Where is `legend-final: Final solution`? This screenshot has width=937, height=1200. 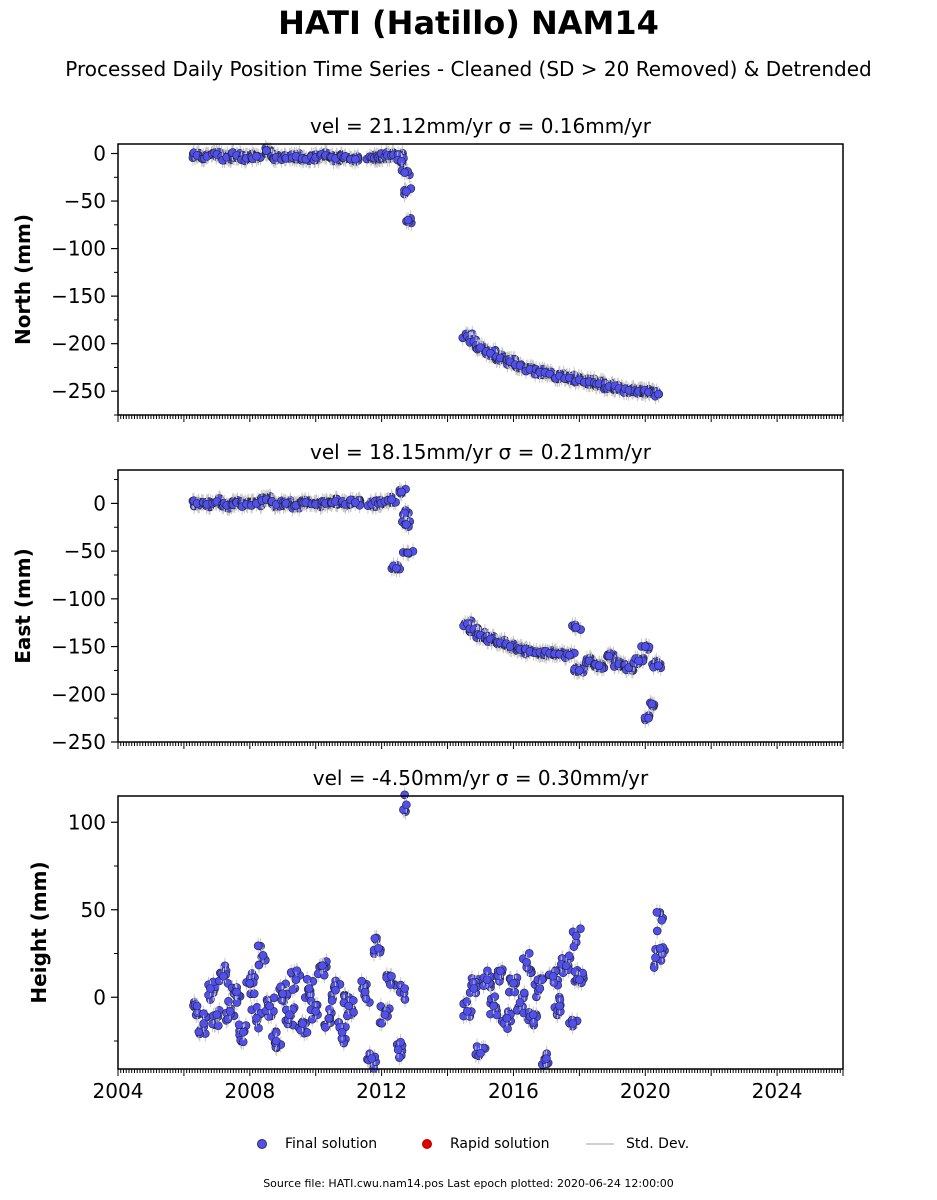 legend-final: Final solution is located at coordinates (317, 1144).